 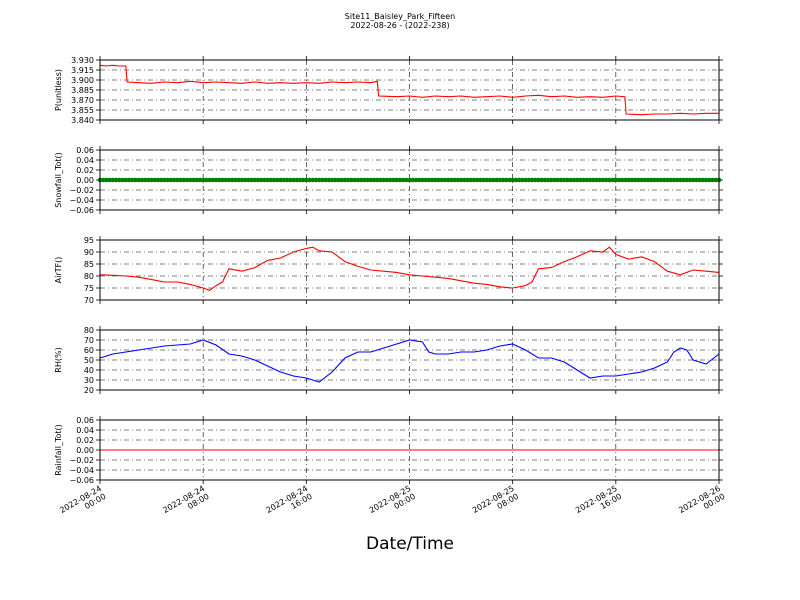 What do you see at coordinates (89, 380) in the screenshot?
I see `y-tick-label: 30` at bounding box center [89, 380].